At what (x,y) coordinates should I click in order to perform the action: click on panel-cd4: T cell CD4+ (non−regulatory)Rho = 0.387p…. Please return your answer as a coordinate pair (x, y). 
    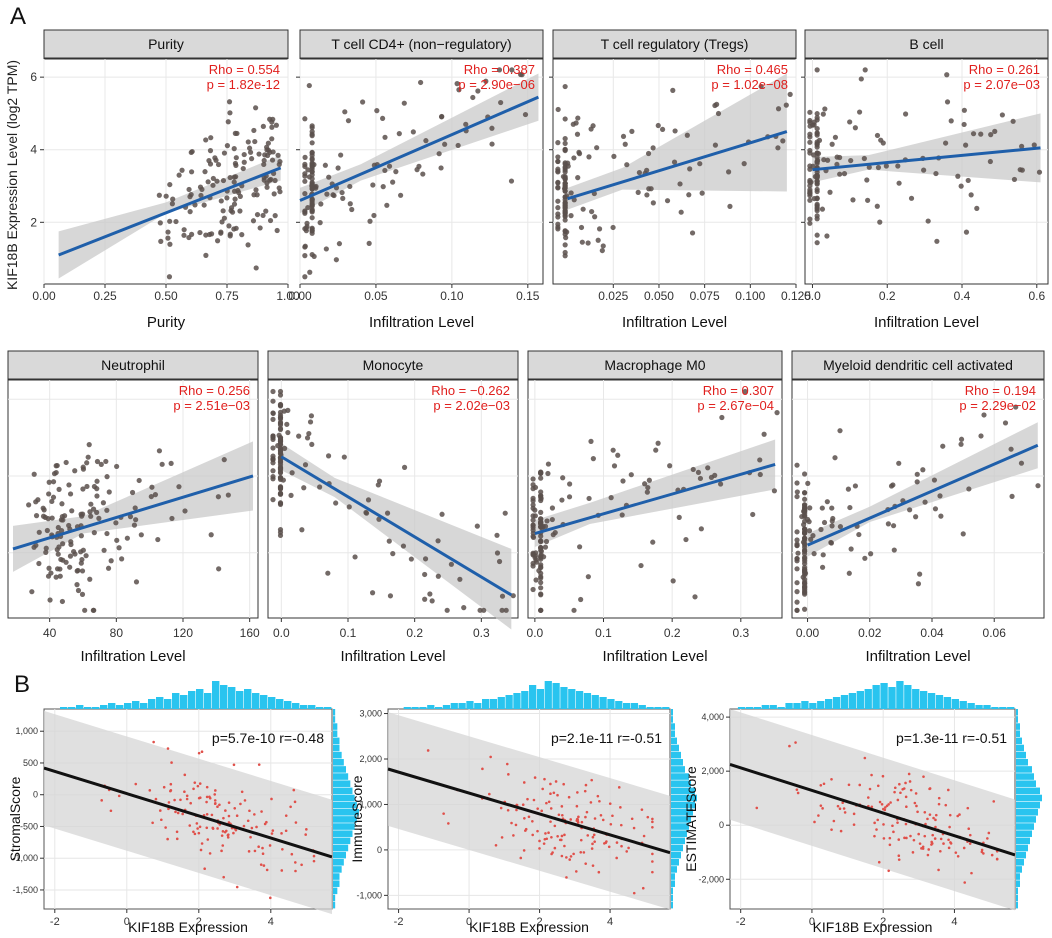
    Looking at the image, I should click on (416, 180).